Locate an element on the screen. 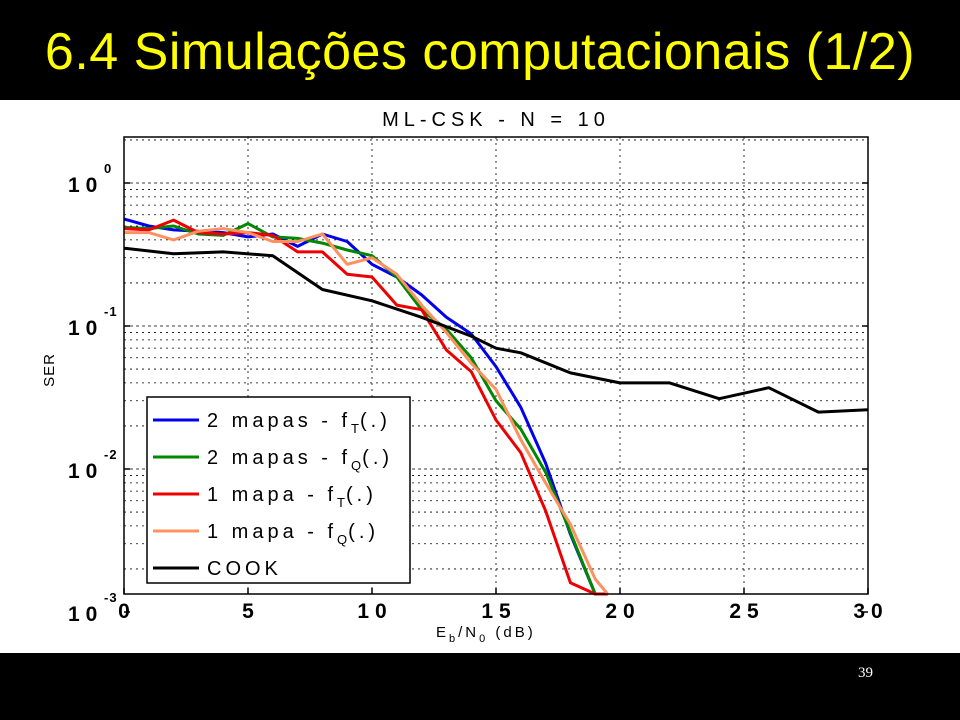 The height and width of the screenshot is (720, 960). x-tick-label: 20 is located at coordinates (622, 611).